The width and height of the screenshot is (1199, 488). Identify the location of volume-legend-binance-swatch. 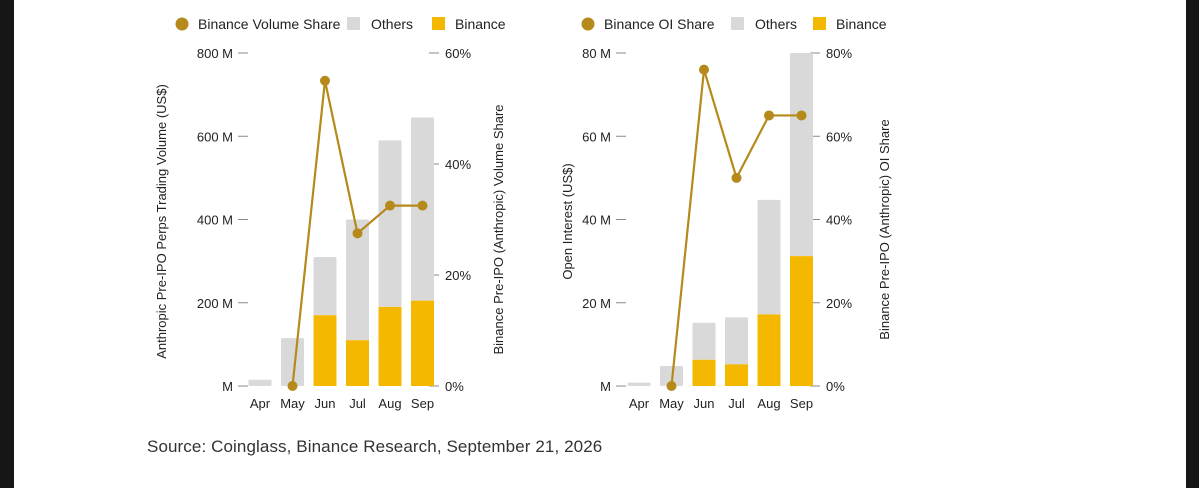
(438, 23).